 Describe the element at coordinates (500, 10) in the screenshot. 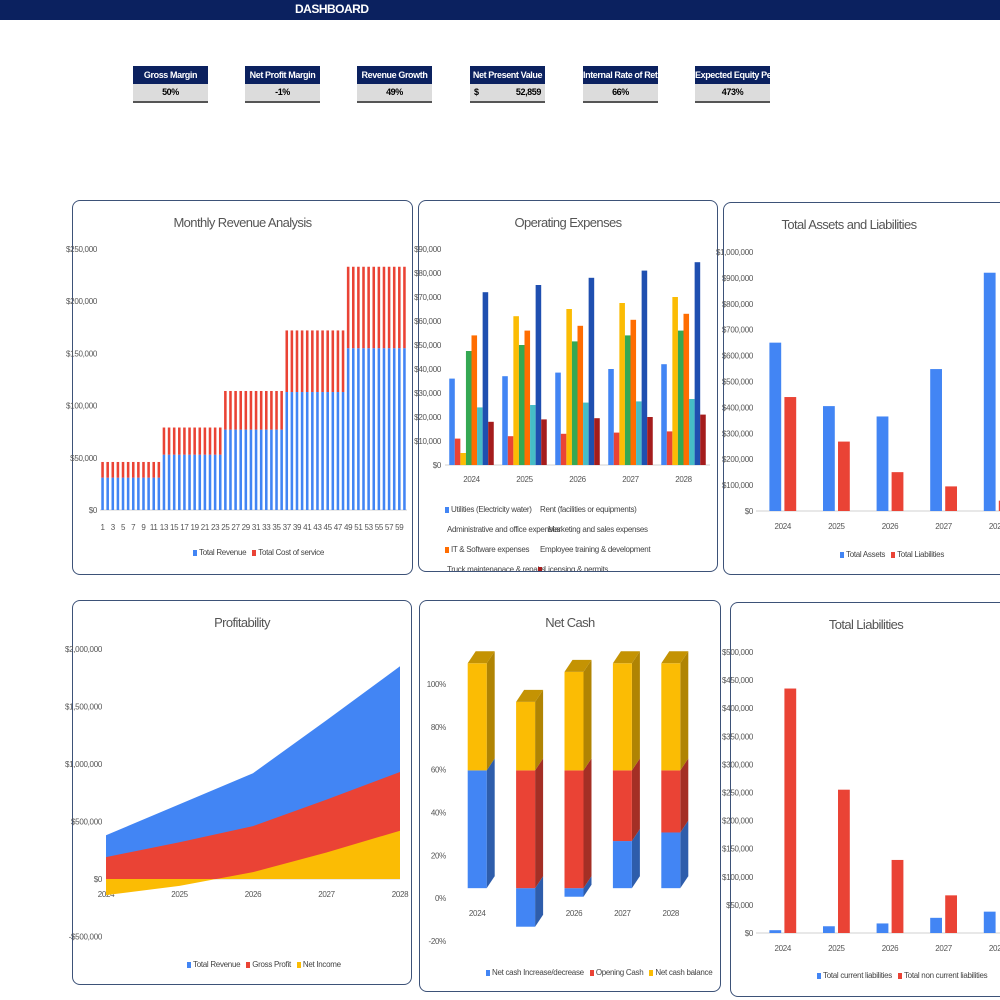

I see `dashboard-header: DASHBOARD` at that location.